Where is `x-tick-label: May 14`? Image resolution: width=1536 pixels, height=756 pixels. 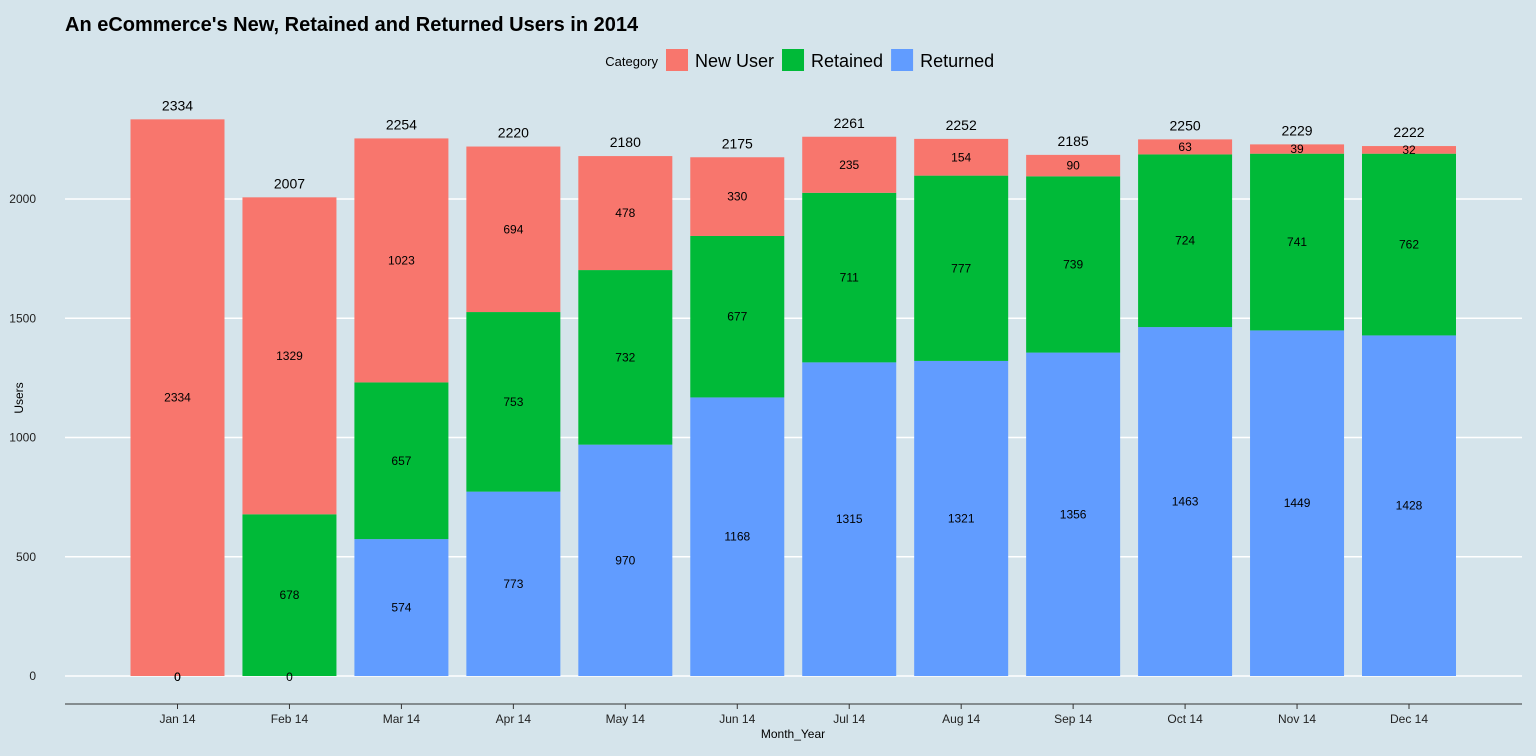 x-tick-label: May 14 is located at coordinates (626, 719).